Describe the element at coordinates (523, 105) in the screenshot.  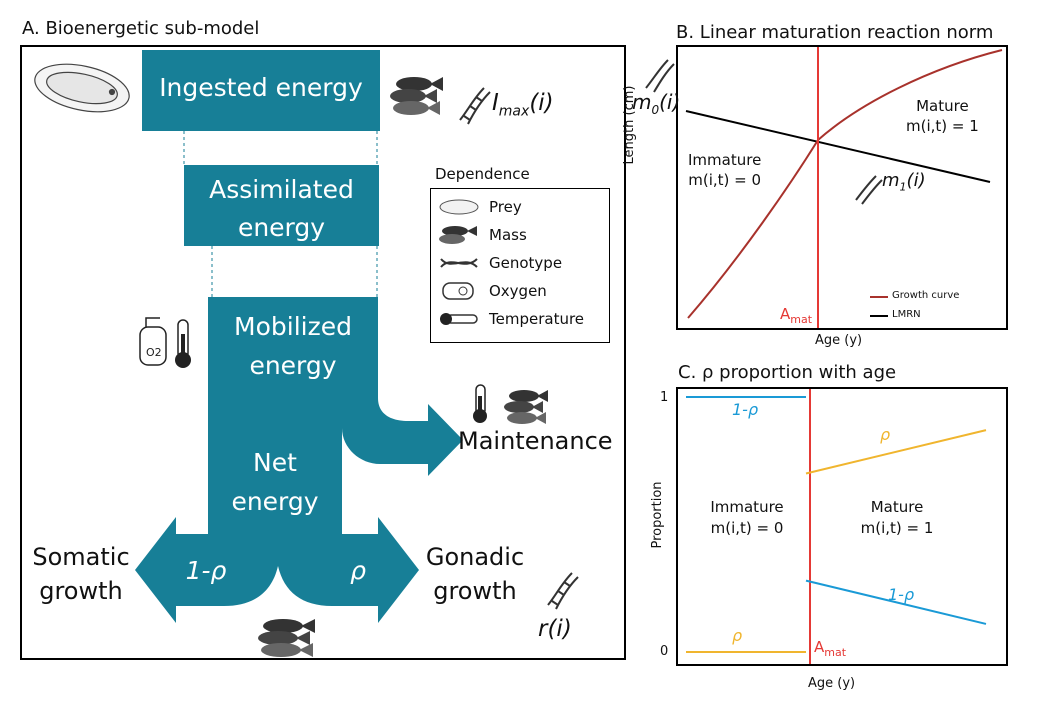
I see `imax-label: Imax(i)` at that location.